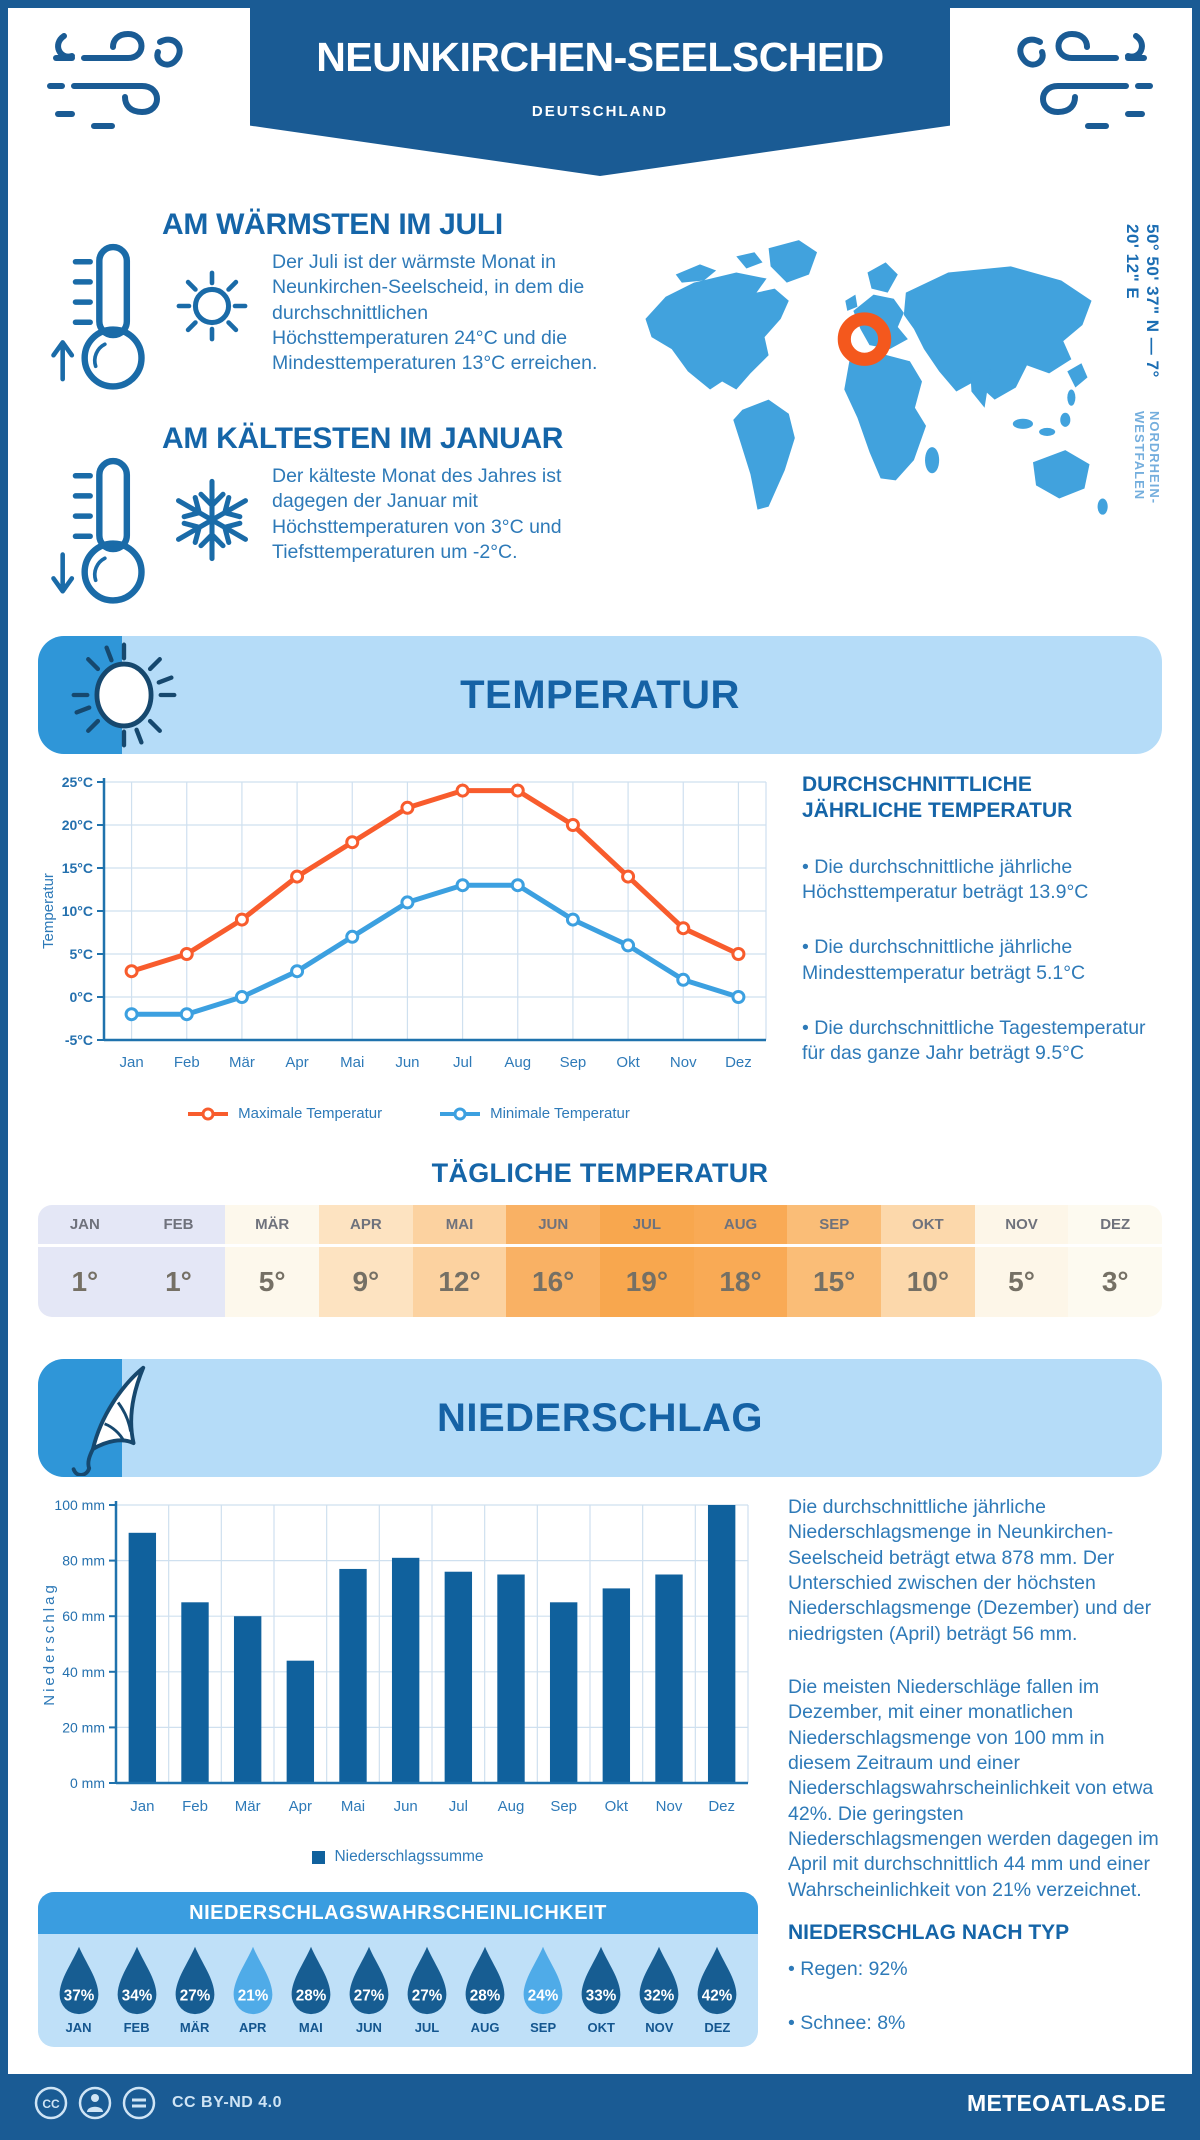 Image resolution: width=1200 pixels, height=2140 pixels. What do you see at coordinates (717, 1995) in the screenshot?
I see `svg-text: 42%` at bounding box center [717, 1995].